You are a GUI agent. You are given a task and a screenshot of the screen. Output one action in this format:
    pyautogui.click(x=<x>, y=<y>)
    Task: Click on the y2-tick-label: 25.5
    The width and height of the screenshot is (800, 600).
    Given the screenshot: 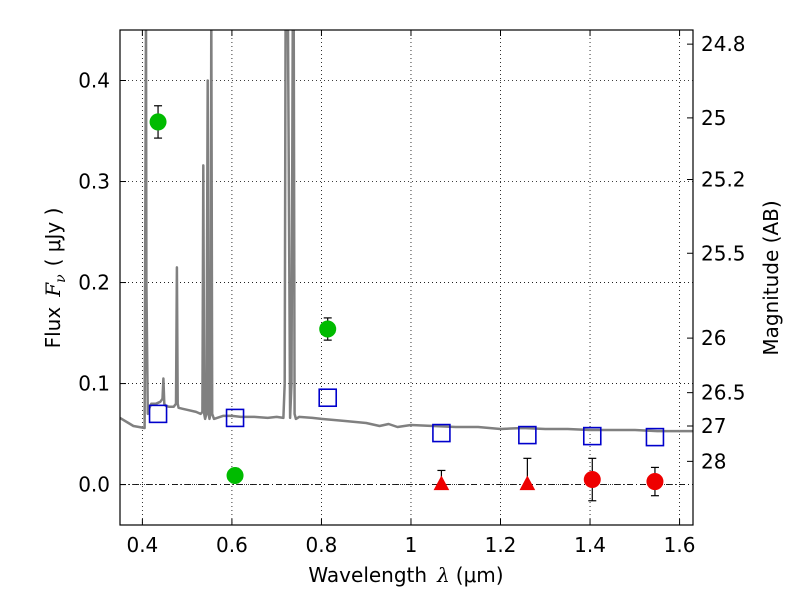 What is the action you would take?
    pyautogui.click(x=723, y=253)
    